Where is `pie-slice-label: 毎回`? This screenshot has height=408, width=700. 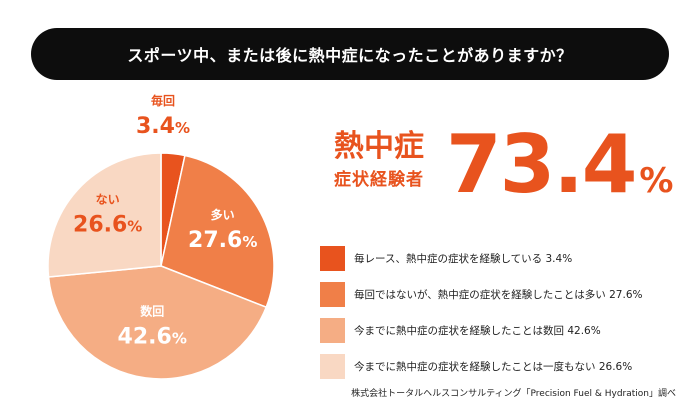
pie-slice-label: 毎回 is located at coordinates (163, 100).